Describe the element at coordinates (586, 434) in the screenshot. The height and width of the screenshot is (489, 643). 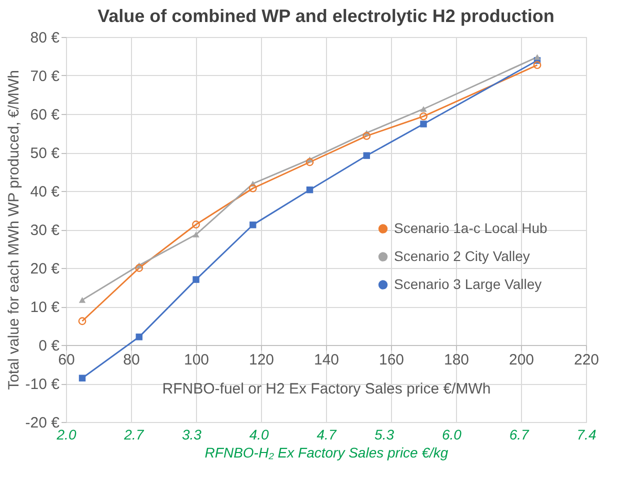
I see `x2-tick-label: 7.4` at that location.